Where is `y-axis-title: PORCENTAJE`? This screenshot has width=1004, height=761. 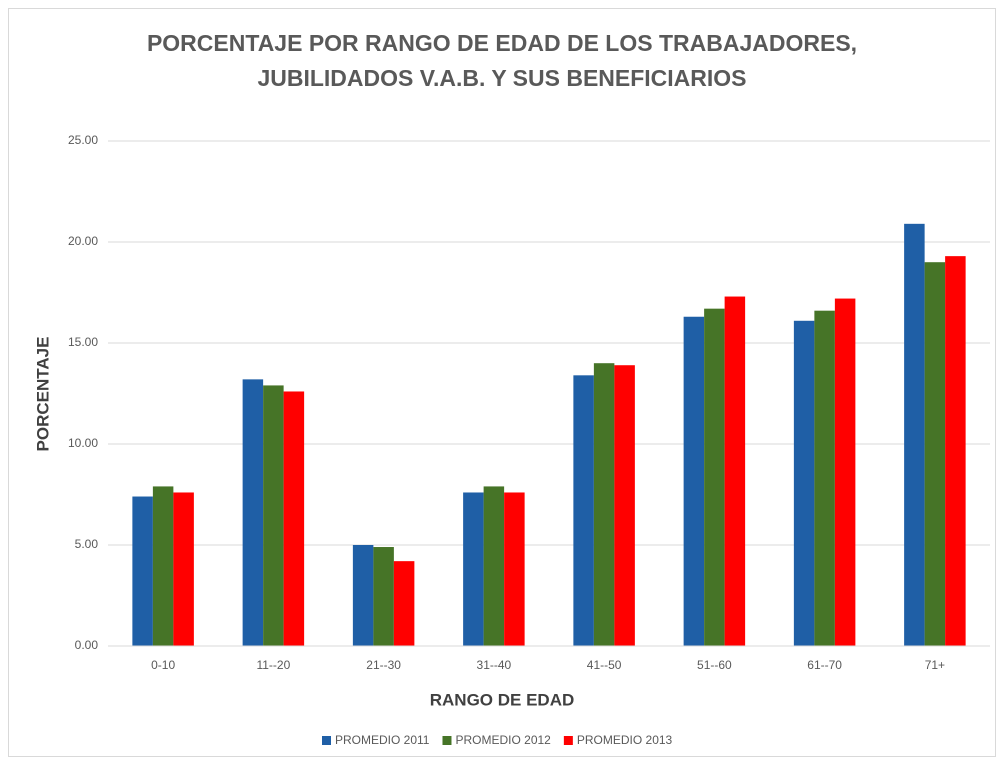 y-axis-title: PORCENTAJE is located at coordinates (42, 394).